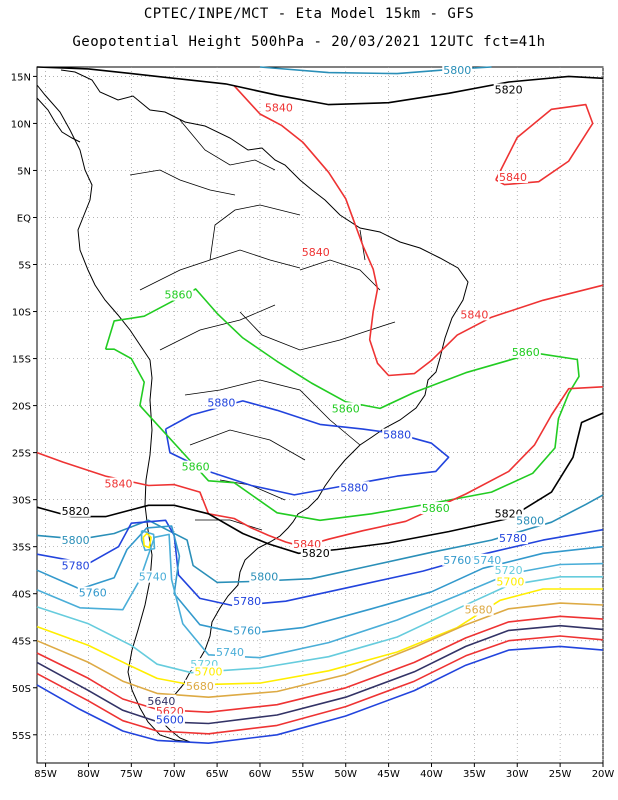 The height and width of the screenshot is (800, 618). I want to click on lon-tick-label: 75W, so click(131, 774).